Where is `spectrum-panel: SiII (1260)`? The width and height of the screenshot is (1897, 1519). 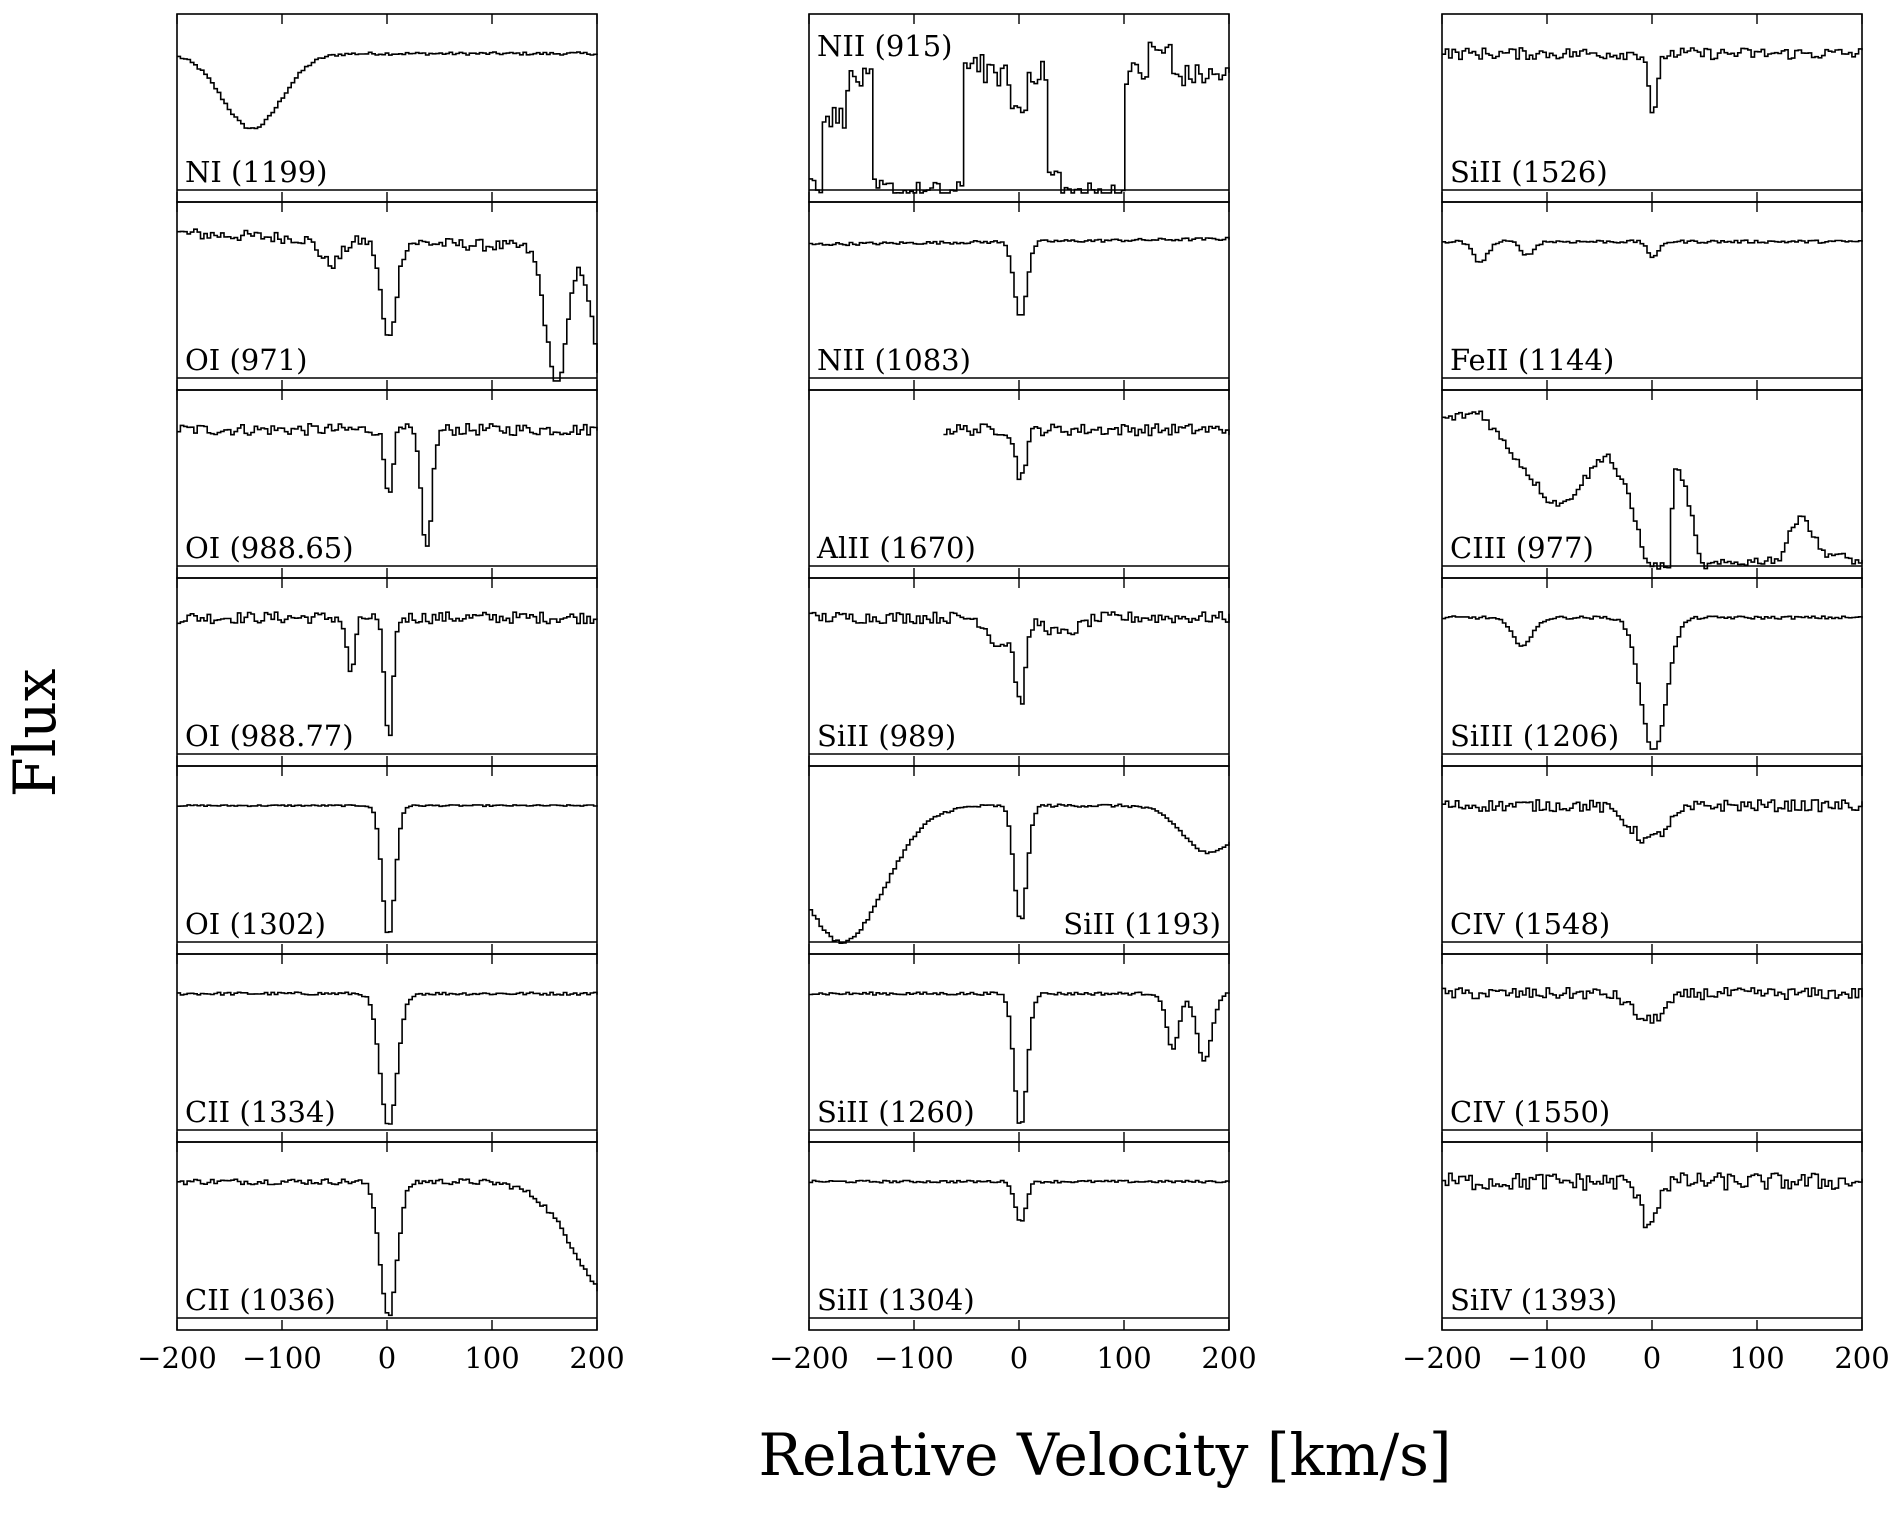 spectrum-panel: SiII (1260) is located at coordinates (1019, 1048).